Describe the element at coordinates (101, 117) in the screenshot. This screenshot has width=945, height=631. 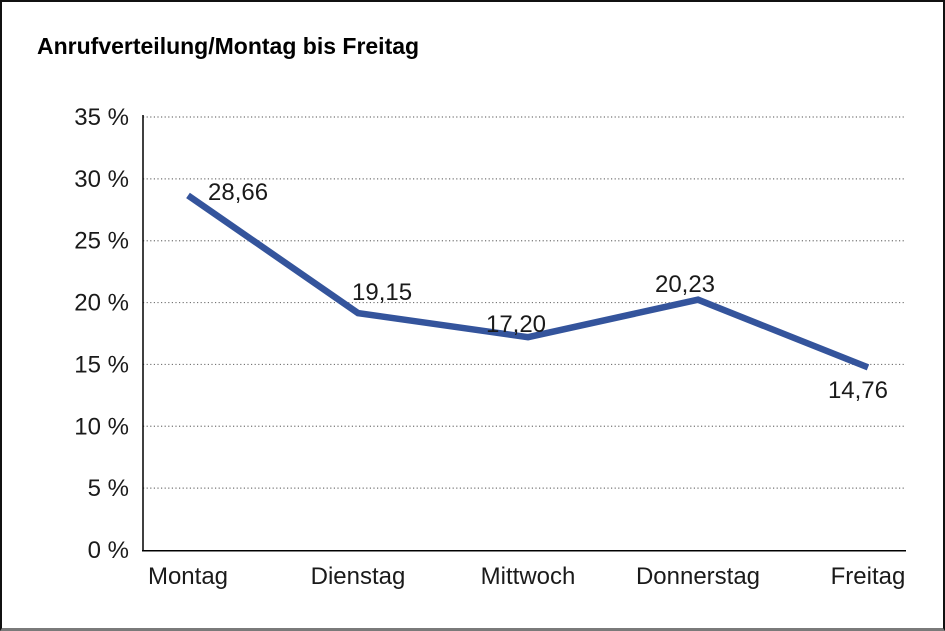
I see `y-tick-label-35: 35 %` at that location.